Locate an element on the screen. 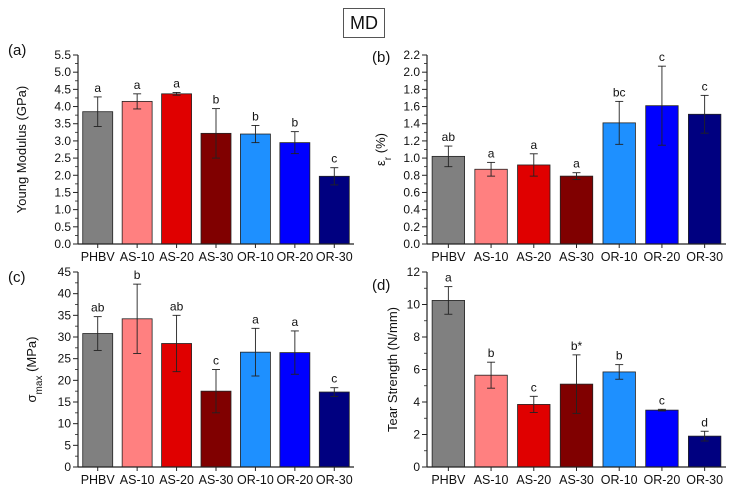 The height and width of the screenshot is (491, 730). significance-label: b* is located at coordinates (577, 346).